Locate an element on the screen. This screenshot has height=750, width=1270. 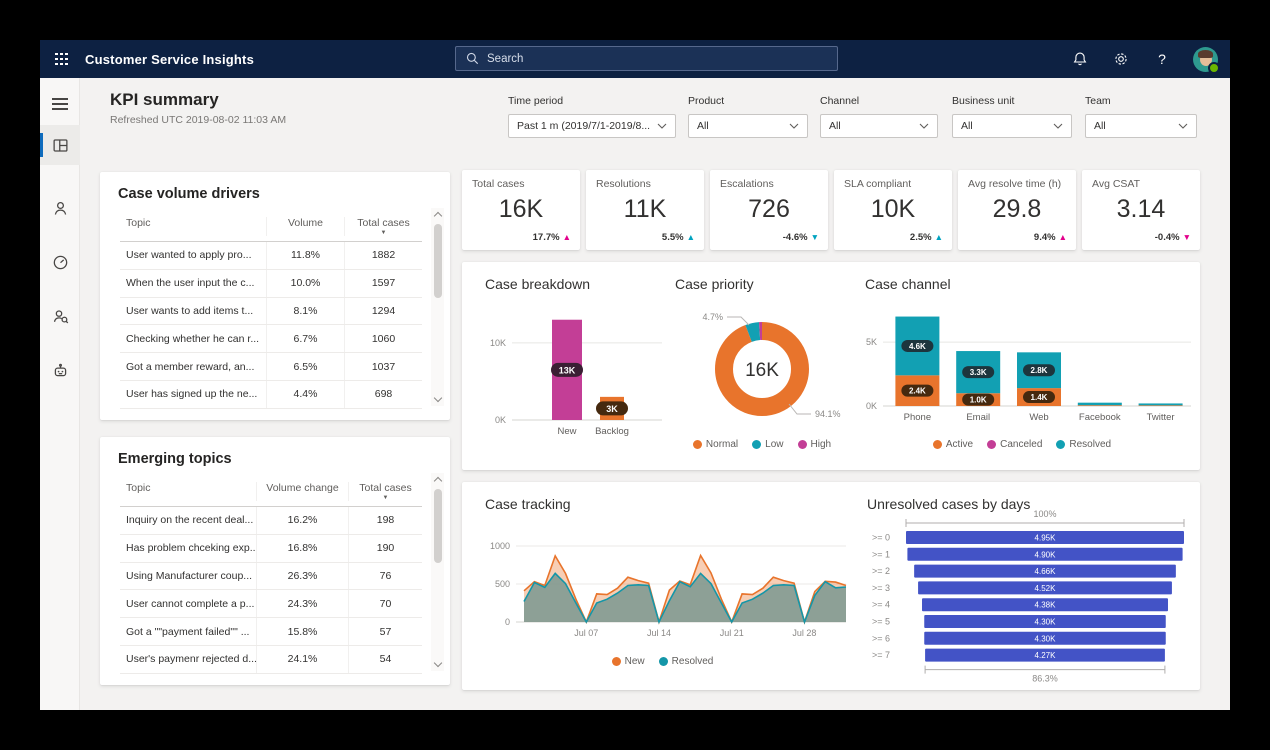
table-row: When the user input the c... 10.0% 1597 is located at coordinates (271, 283).